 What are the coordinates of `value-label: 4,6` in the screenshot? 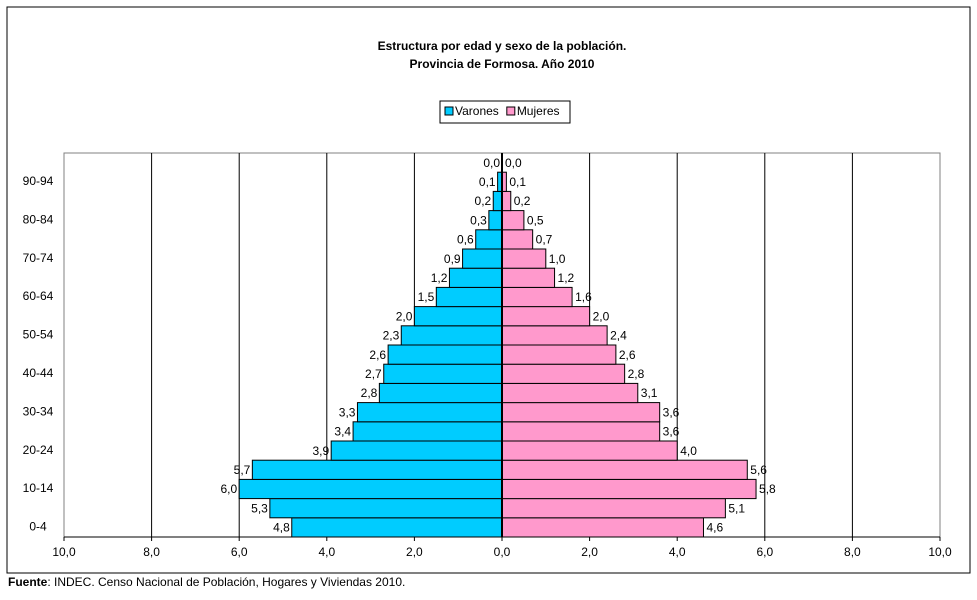 It's located at (714, 528).